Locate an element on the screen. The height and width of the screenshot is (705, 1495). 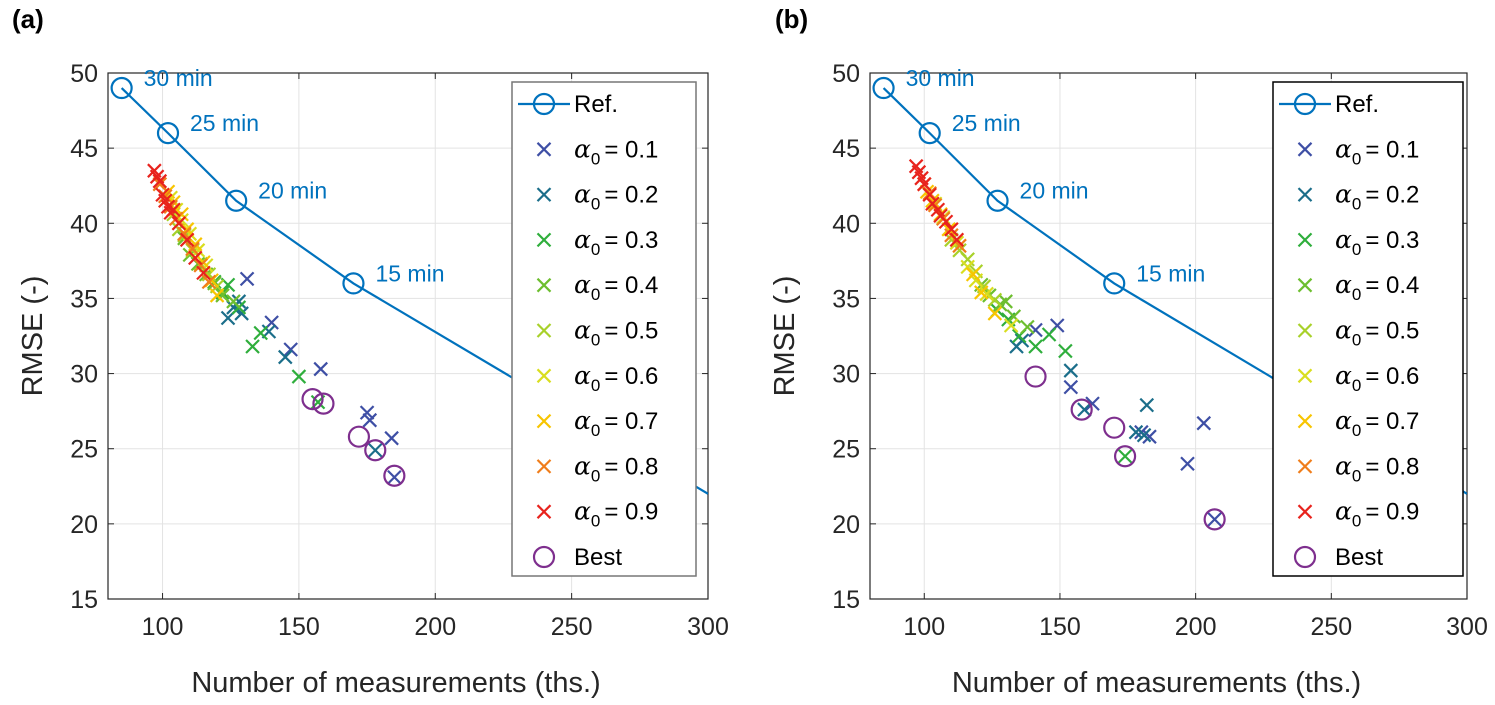
data-point-alpha-0.3 is located at coordinates (299, 376).